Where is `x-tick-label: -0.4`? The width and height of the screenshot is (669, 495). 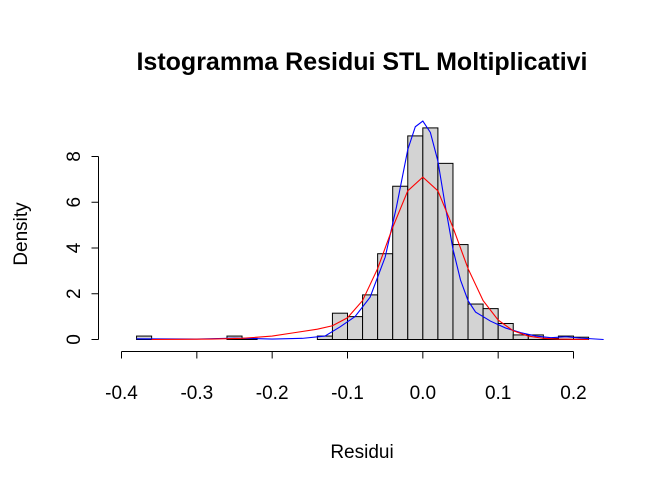 x-tick-label: -0.4 is located at coordinates (121, 393).